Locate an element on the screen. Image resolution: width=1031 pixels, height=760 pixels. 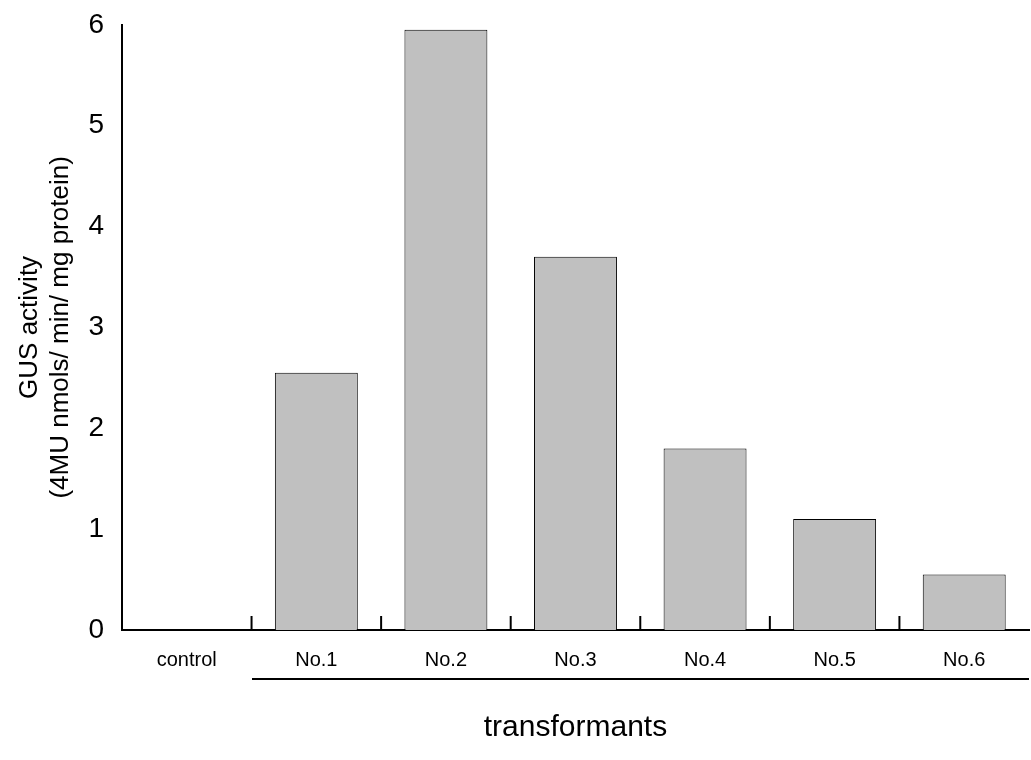
x-tick-label: No.6 is located at coordinates (964, 658).